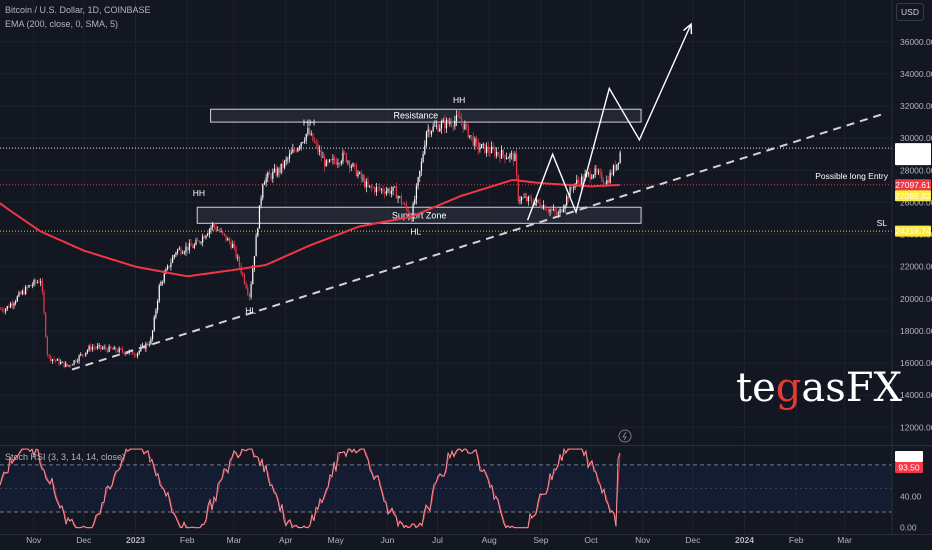 This screenshot has height=550, width=932. I want to click on y-tick-label: 12000.00, so click(916, 427).